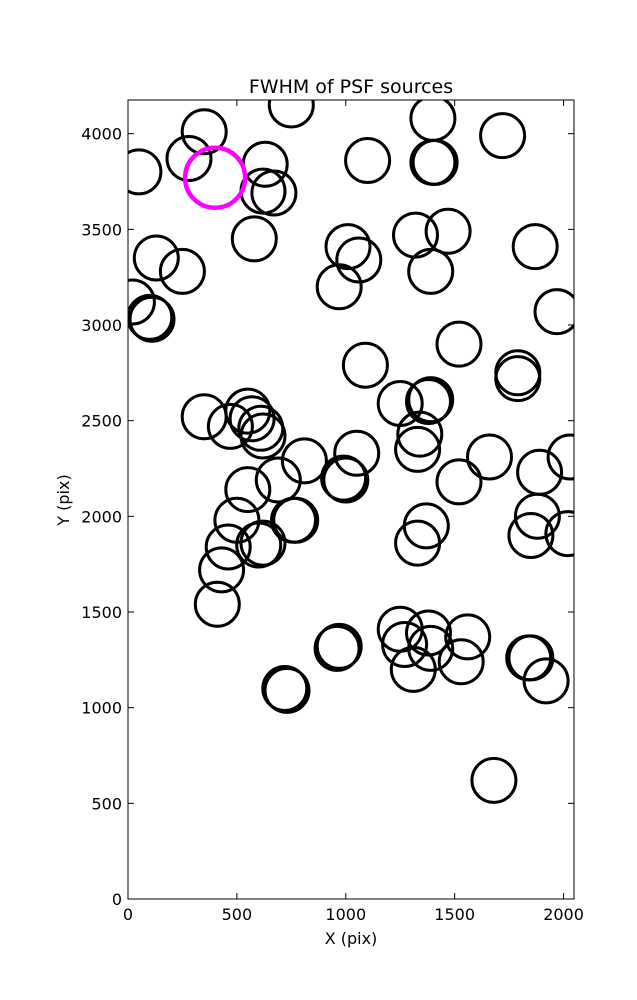 The width and height of the screenshot is (637, 1000). I want to click on x-tick-label: 500, so click(237, 914).